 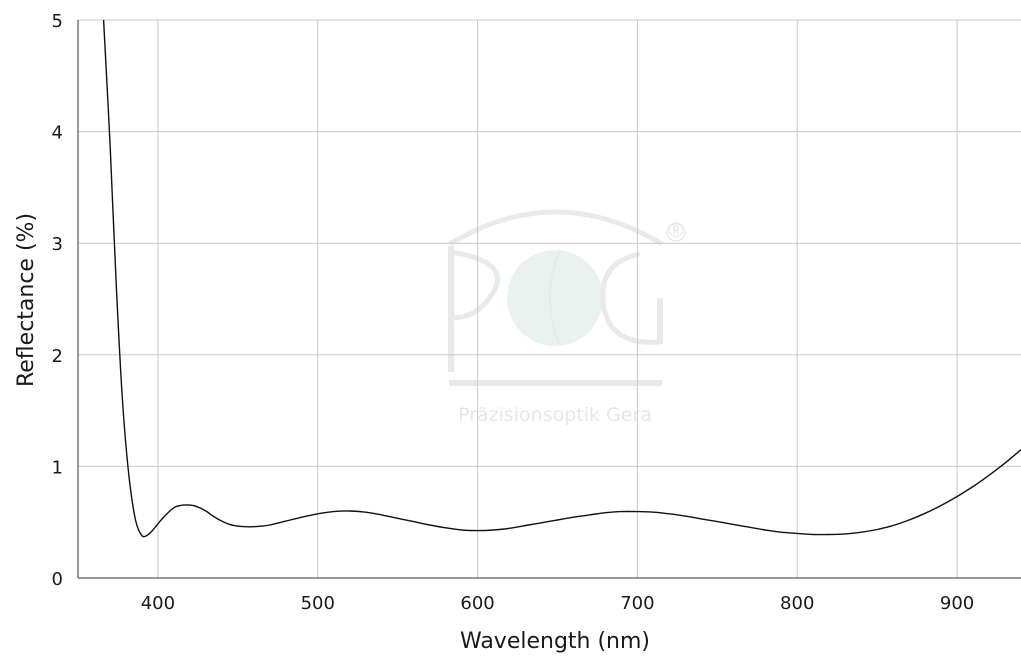 What do you see at coordinates (57, 579) in the screenshot?
I see `y-tick-label-0: 0` at bounding box center [57, 579].